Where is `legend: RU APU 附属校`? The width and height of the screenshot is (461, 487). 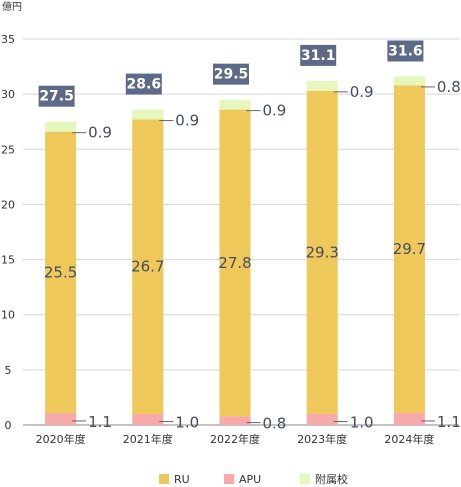
legend: RU APU 附属校 is located at coordinates (253, 479).